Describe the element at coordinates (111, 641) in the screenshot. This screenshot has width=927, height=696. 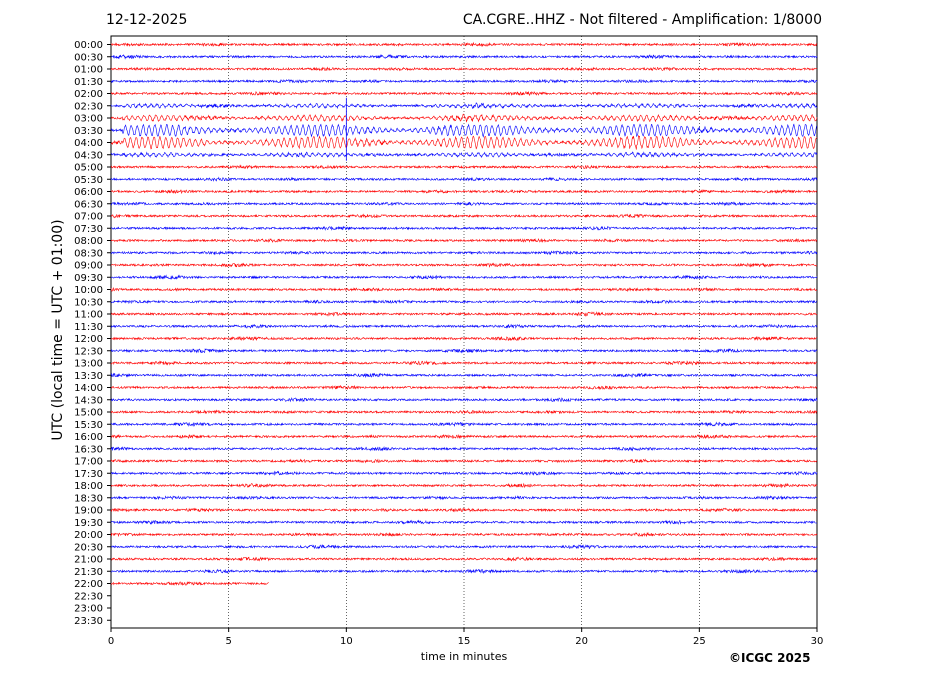
I see `x-tick-label: 0` at that location.